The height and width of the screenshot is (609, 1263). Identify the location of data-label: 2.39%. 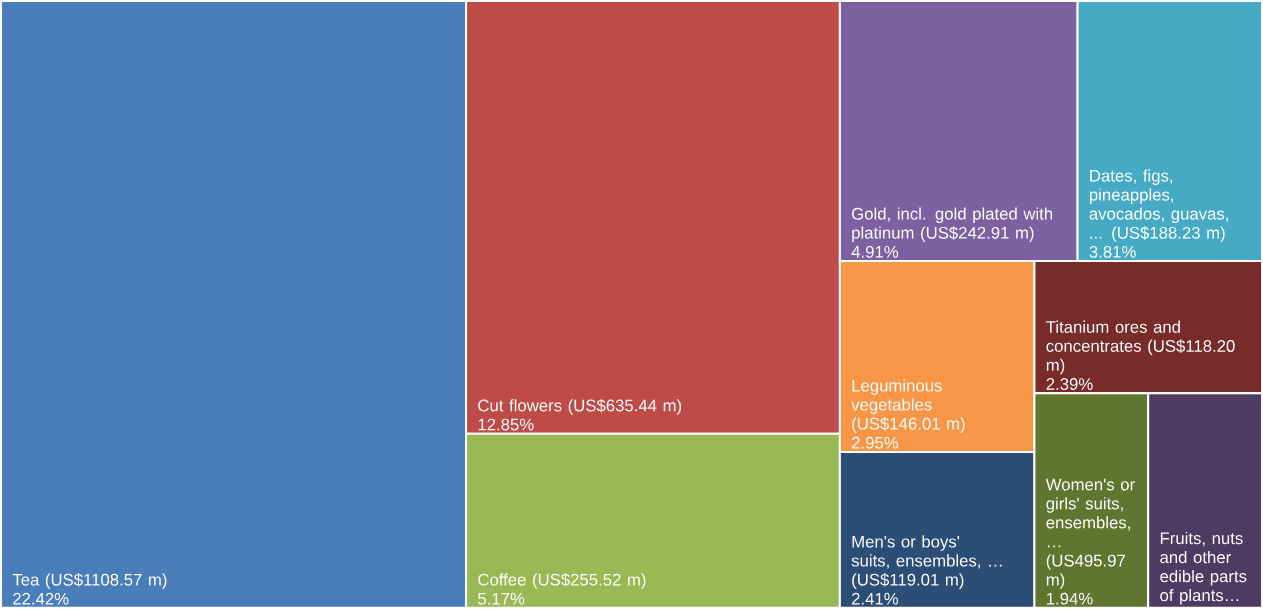
(1069, 384).